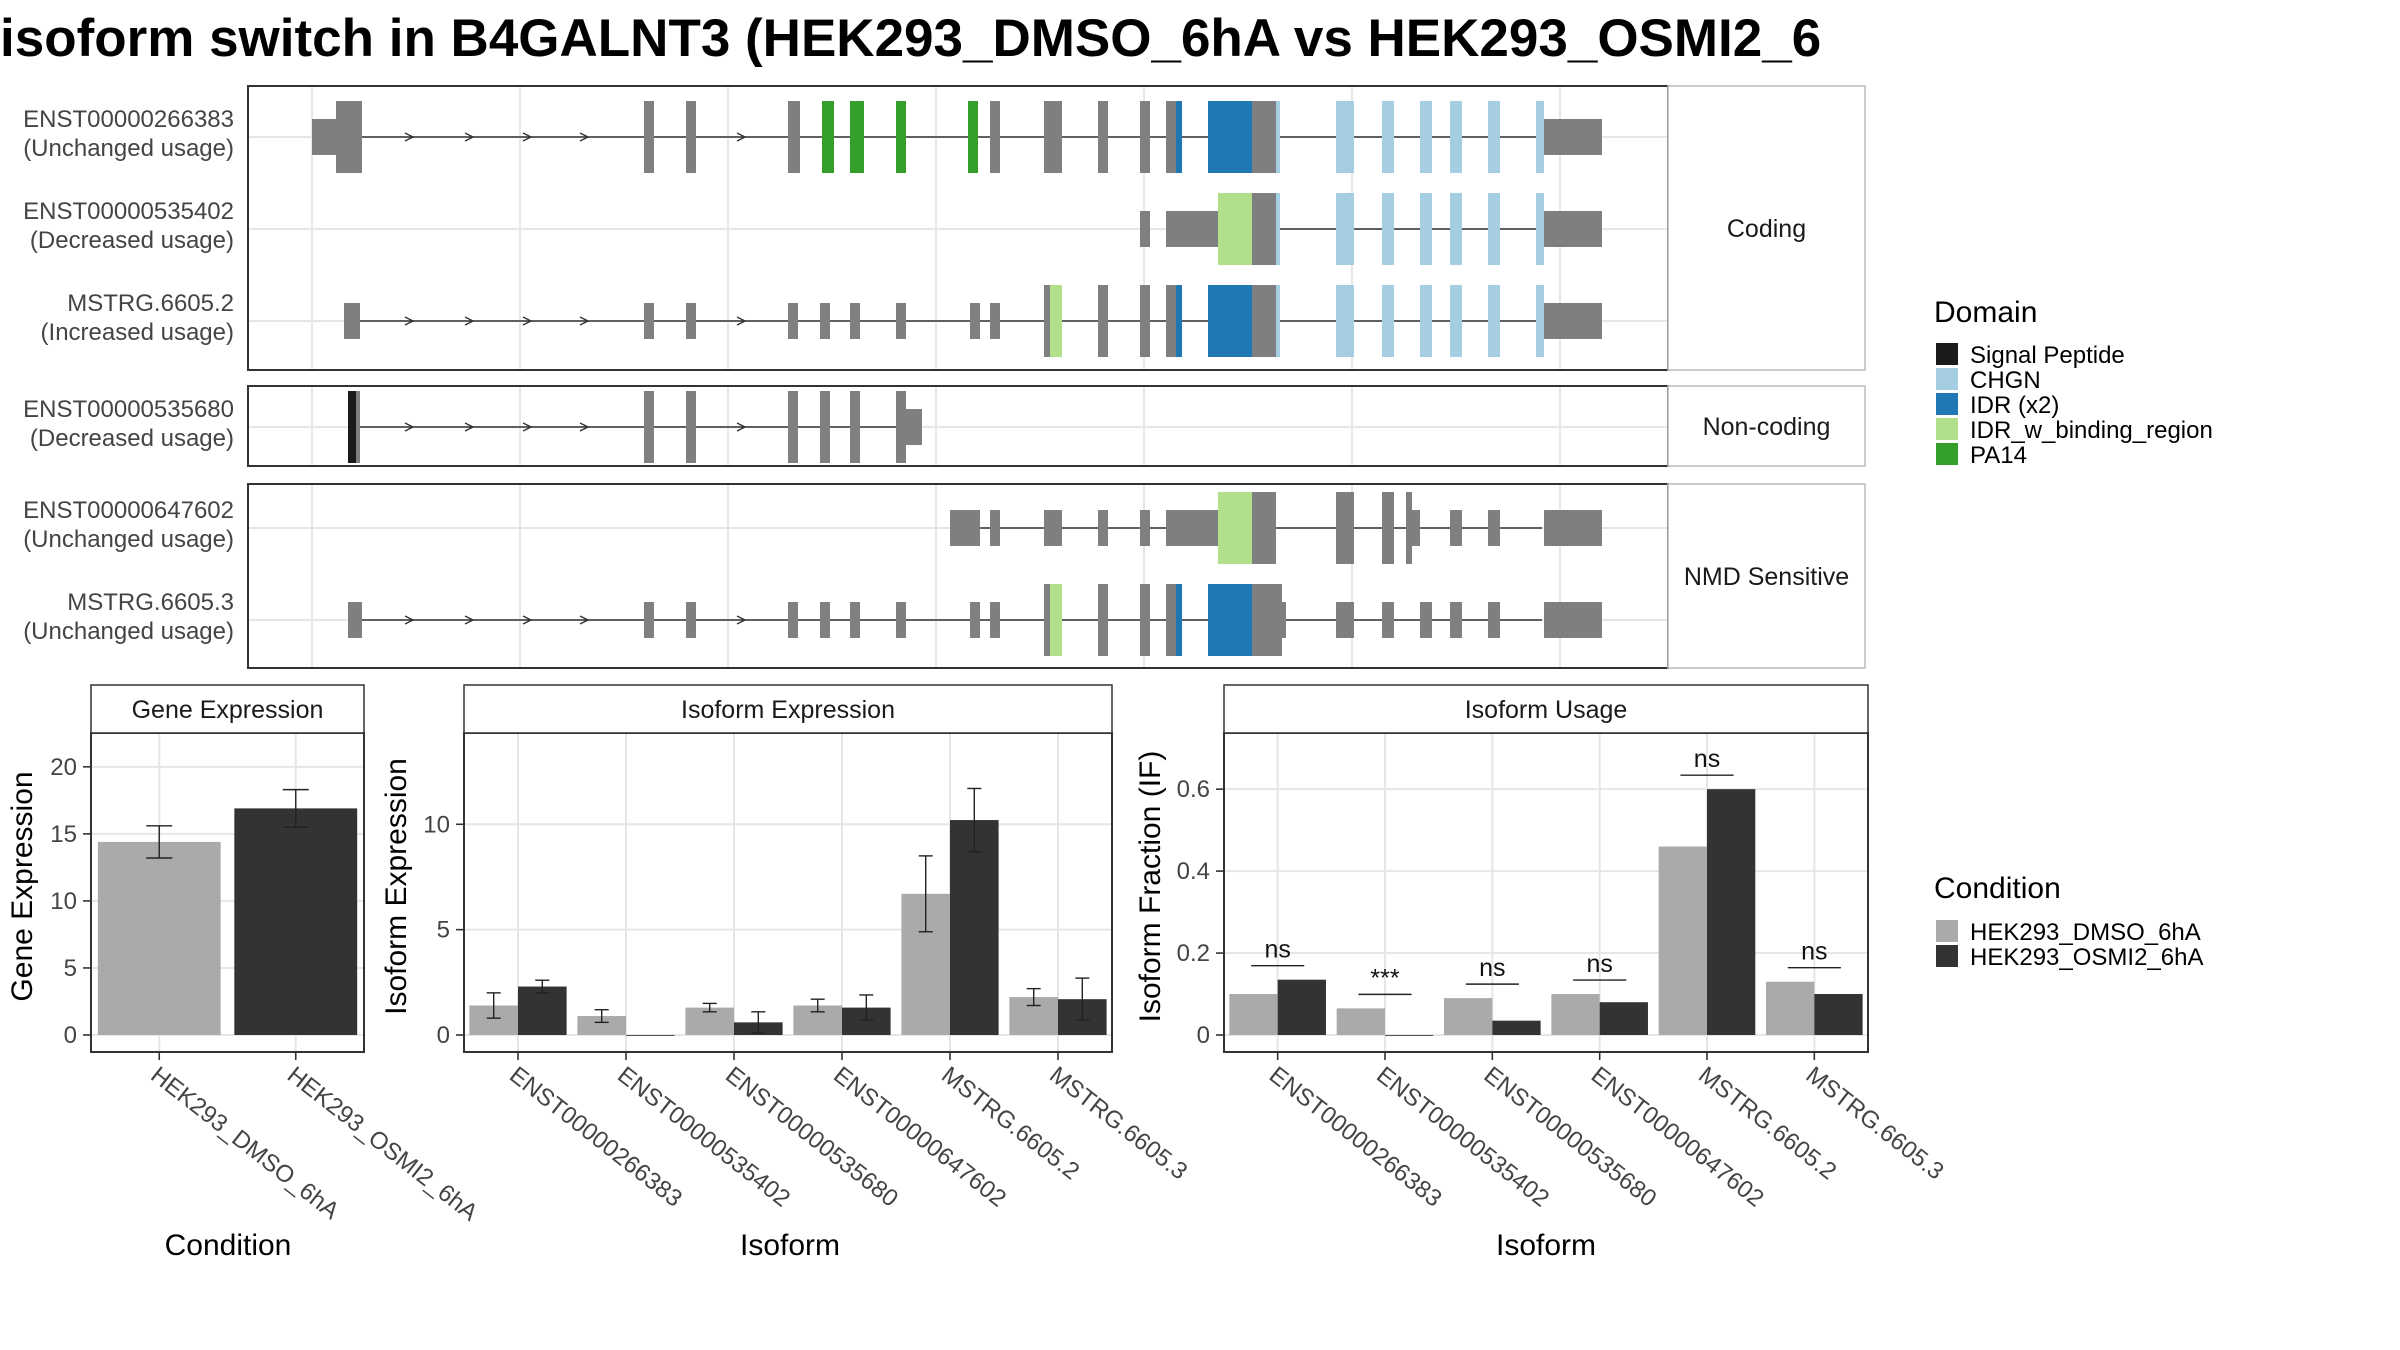 This screenshot has height=1350, width=2400. What do you see at coordinates (1766, 577) in the screenshot?
I see `panel-strip-label: NMD Sensitive` at bounding box center [1766, 577].